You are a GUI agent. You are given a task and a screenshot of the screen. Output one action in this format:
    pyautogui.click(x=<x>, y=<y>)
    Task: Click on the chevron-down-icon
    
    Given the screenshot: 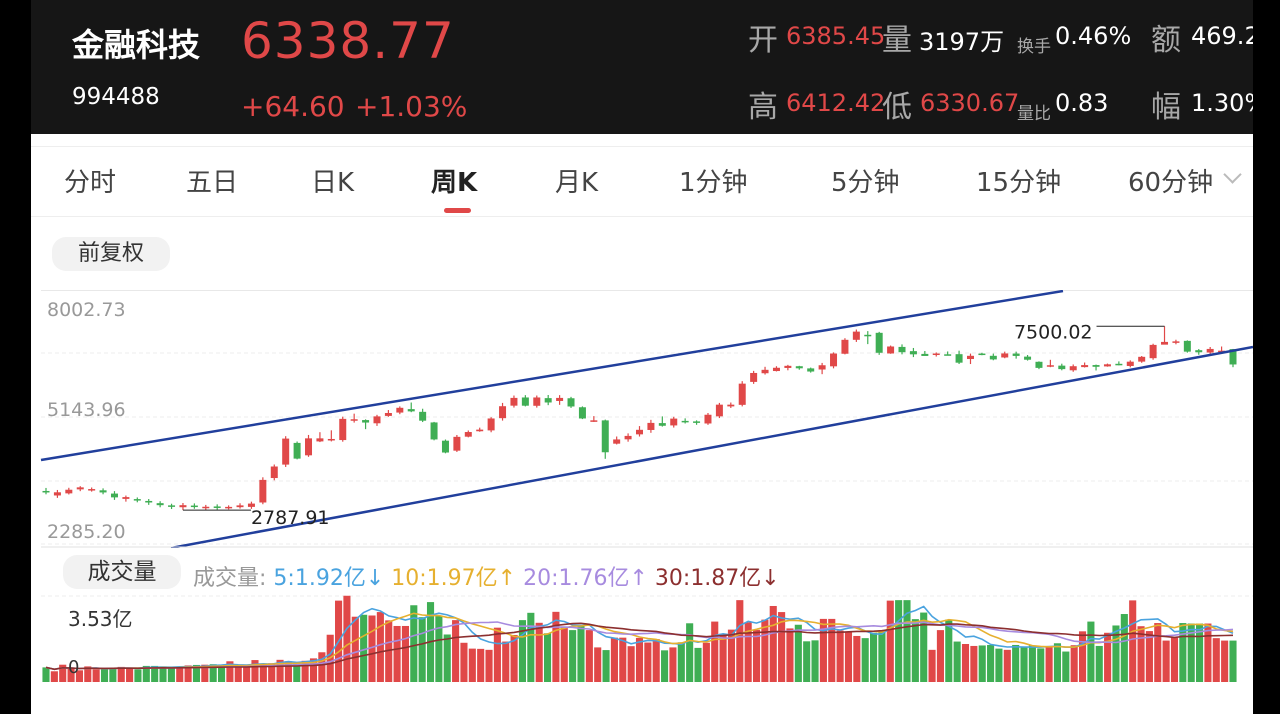 What is the action you would take?
    pyautogui.click(x=1232, y=174)
    